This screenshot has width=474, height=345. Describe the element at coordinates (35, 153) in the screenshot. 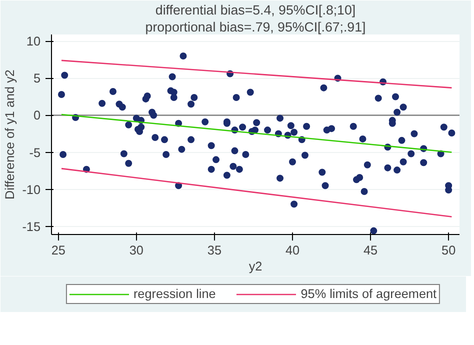

I see `y-tick-label: -5` at that location.